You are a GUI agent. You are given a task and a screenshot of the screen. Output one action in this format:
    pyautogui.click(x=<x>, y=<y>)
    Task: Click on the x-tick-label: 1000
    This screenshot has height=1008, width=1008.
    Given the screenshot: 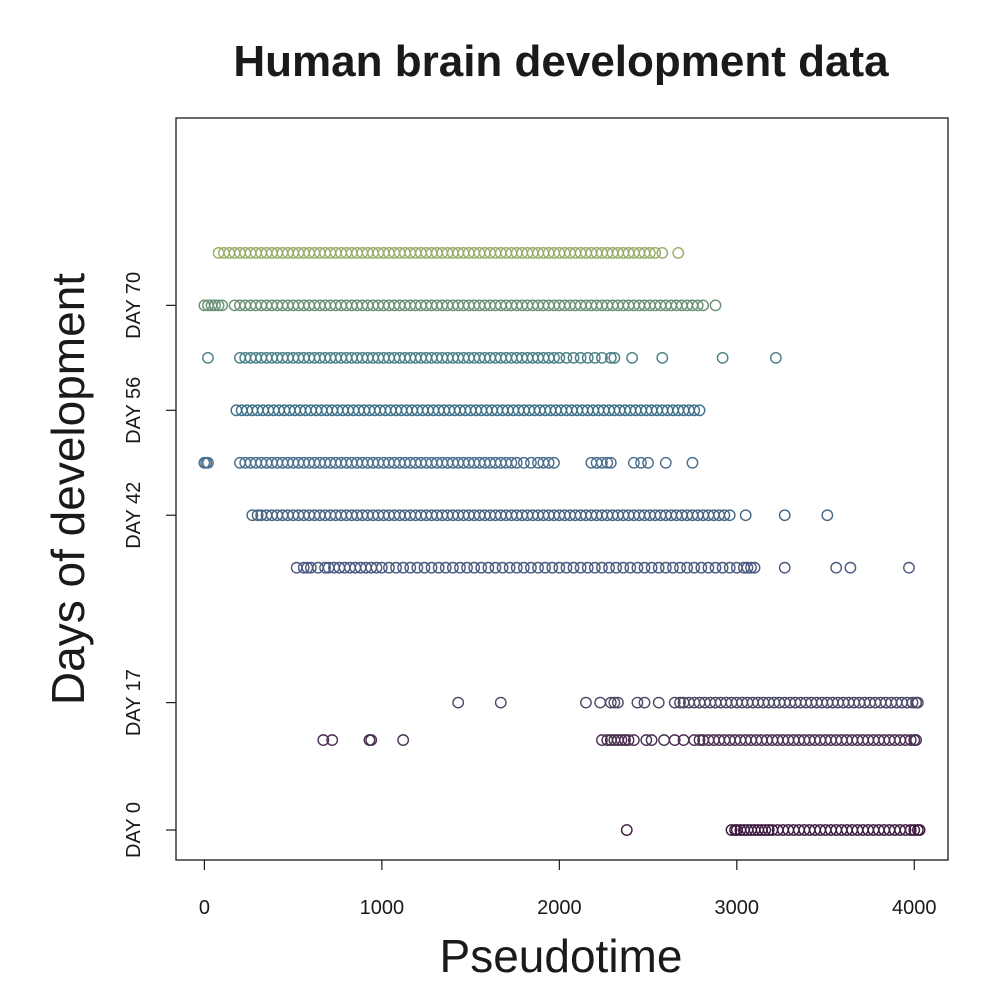 What is the action you would take?
    pyautogui.click(x=382, y=908)
    